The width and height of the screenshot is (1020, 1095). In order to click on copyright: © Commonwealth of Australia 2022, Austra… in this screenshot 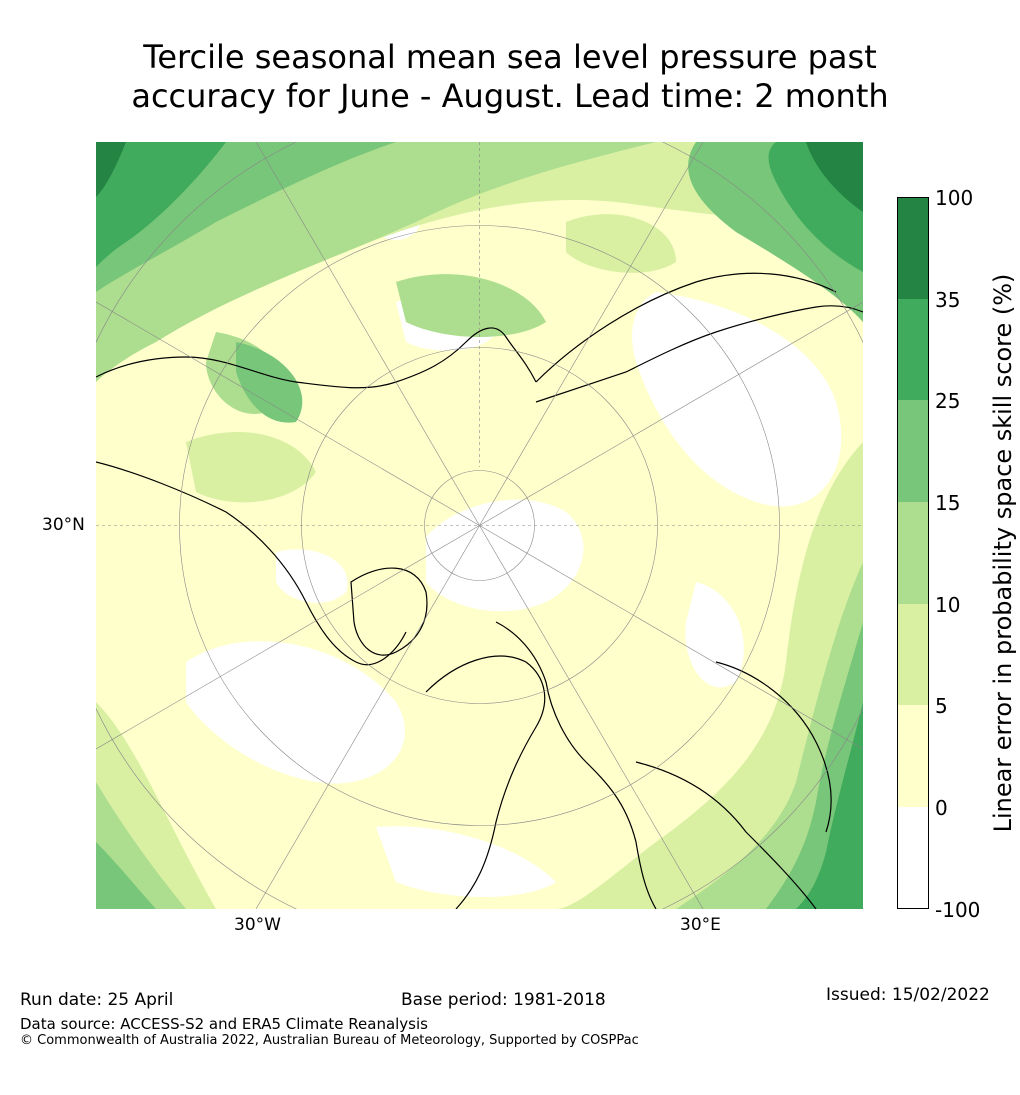, I will do `click(329, 1040)`.